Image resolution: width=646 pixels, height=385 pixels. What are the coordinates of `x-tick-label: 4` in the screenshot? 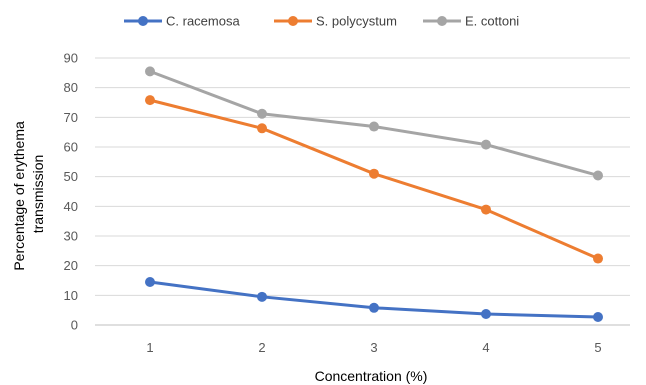 It's located at (485, 347).